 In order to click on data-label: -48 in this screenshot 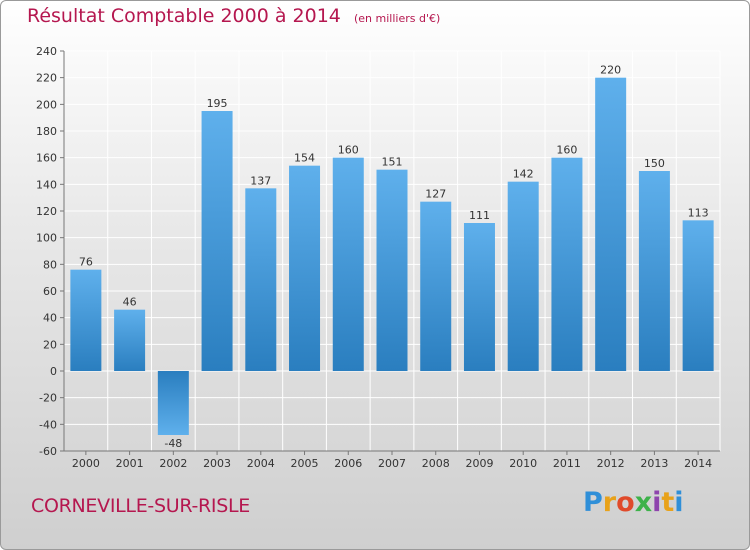, I will do `click(173, 443)`.